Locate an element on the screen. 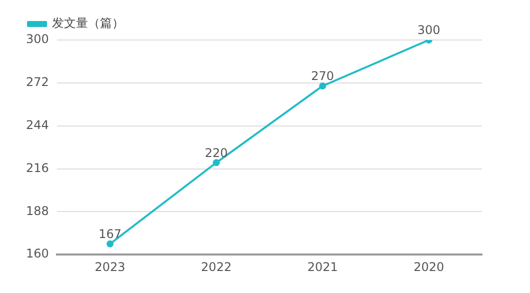  data-label: 220 is located at coordinates (216, 153).